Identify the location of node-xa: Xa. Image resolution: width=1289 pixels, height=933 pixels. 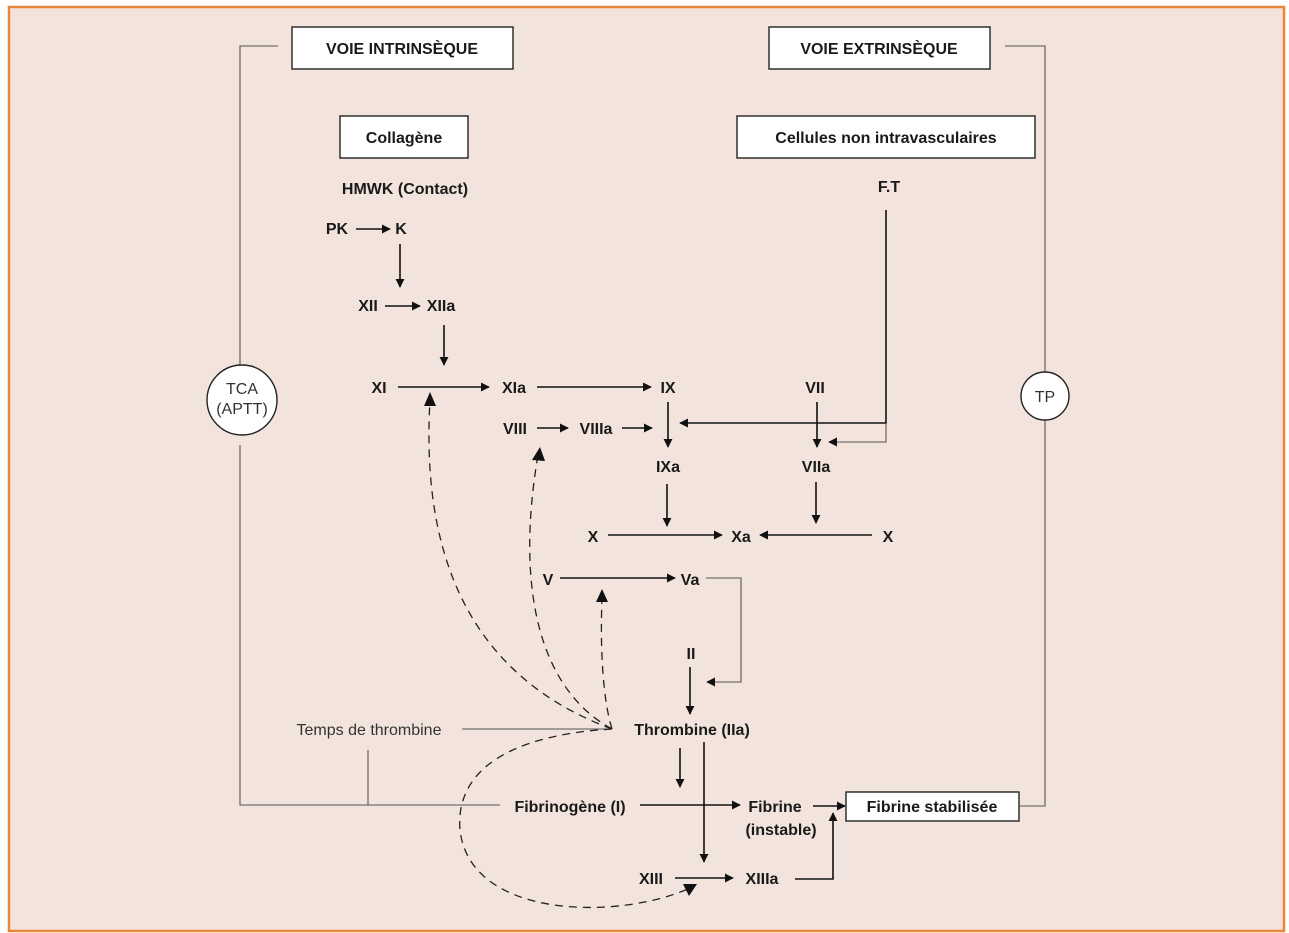
(741, 537).